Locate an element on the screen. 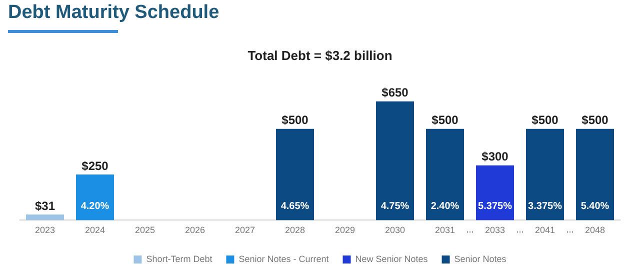  x-tick-label: 2031 is located at coordinates (445, 230).